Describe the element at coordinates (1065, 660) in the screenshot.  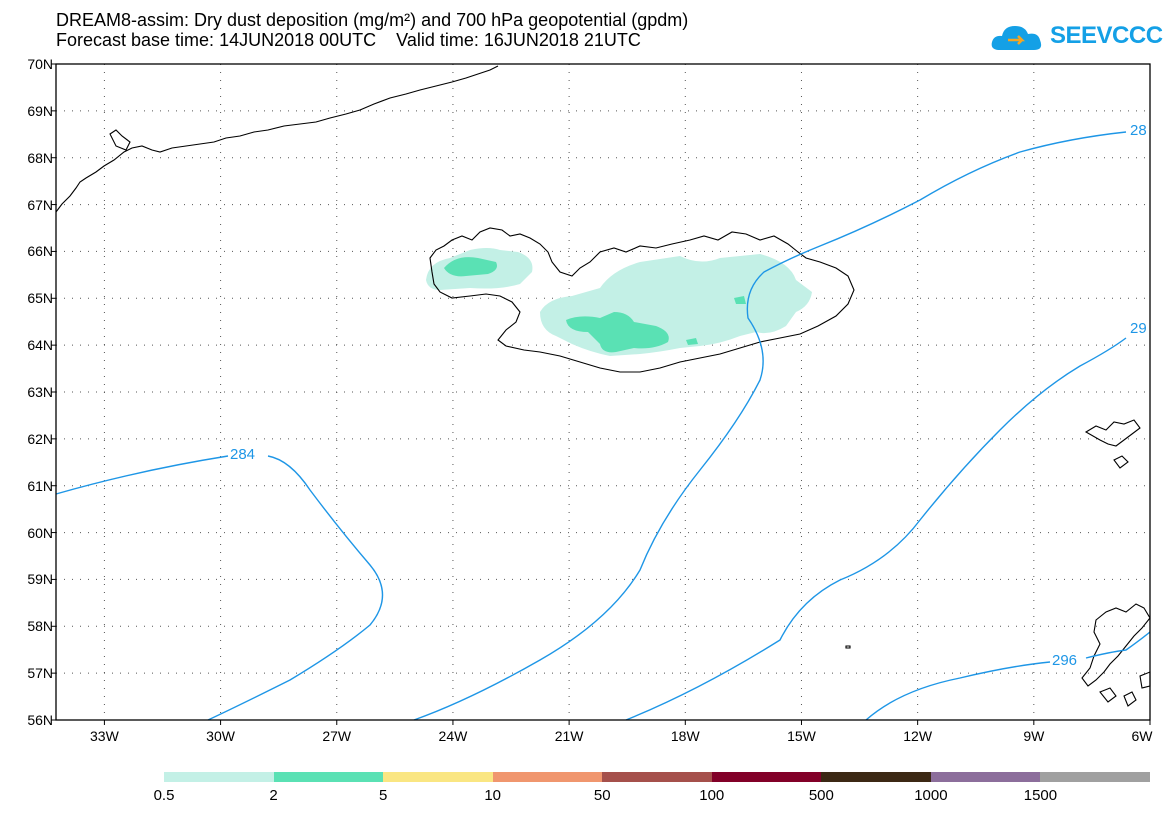
I see `contour-label-296: 296` at that location.